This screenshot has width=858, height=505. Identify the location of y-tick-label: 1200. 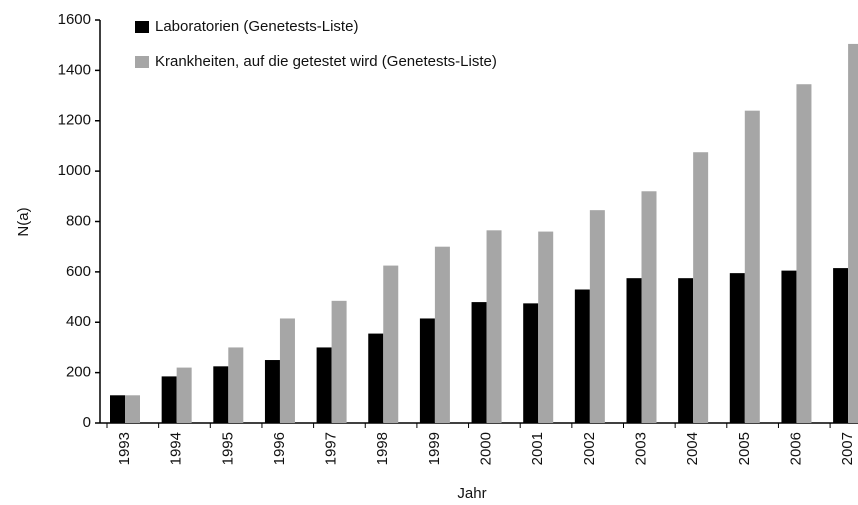
(74, 120).